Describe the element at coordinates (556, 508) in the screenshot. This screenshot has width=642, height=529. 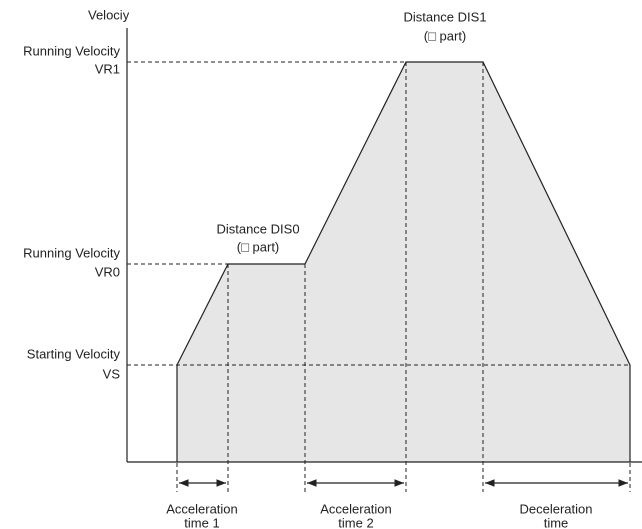
I see `time-label: Deceleration` at that location.